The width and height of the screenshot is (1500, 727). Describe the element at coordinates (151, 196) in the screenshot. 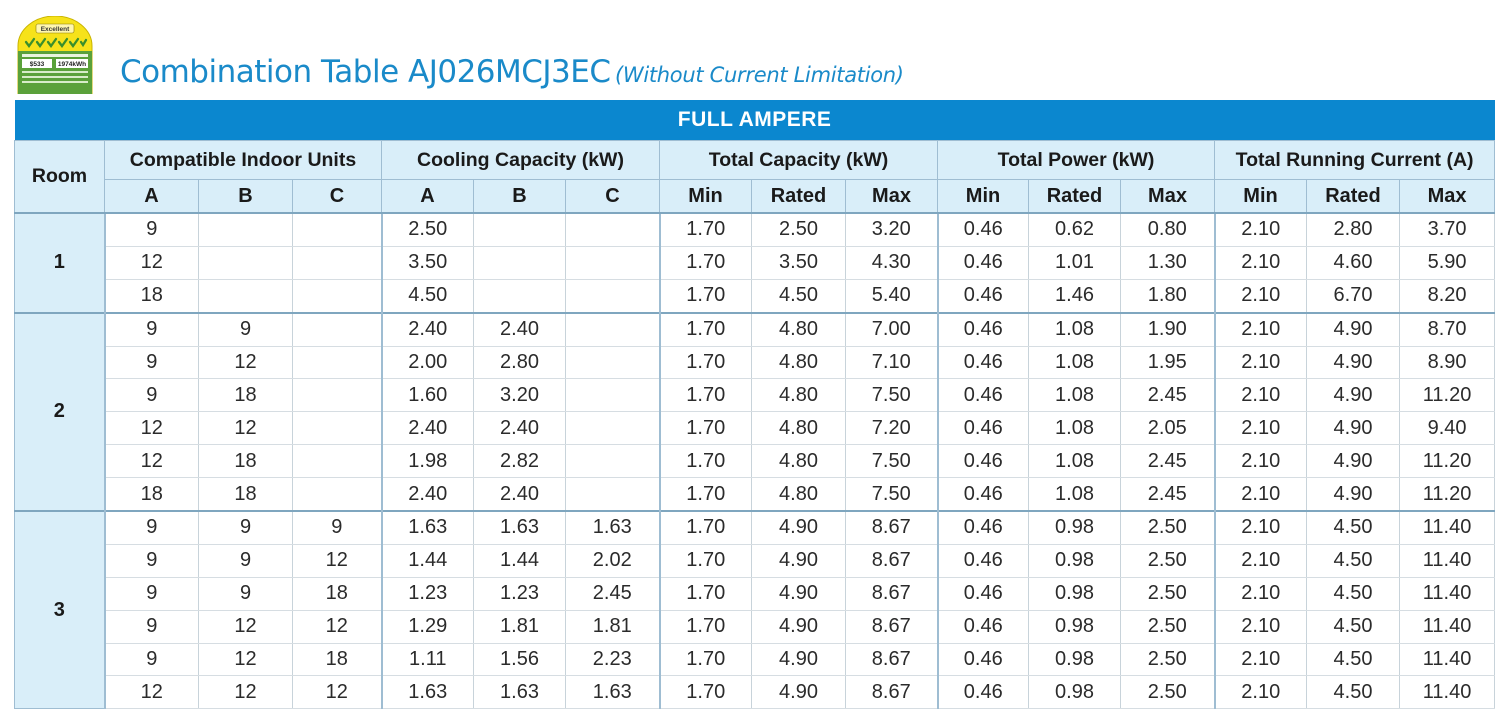

I see `column-header: A` at that location.